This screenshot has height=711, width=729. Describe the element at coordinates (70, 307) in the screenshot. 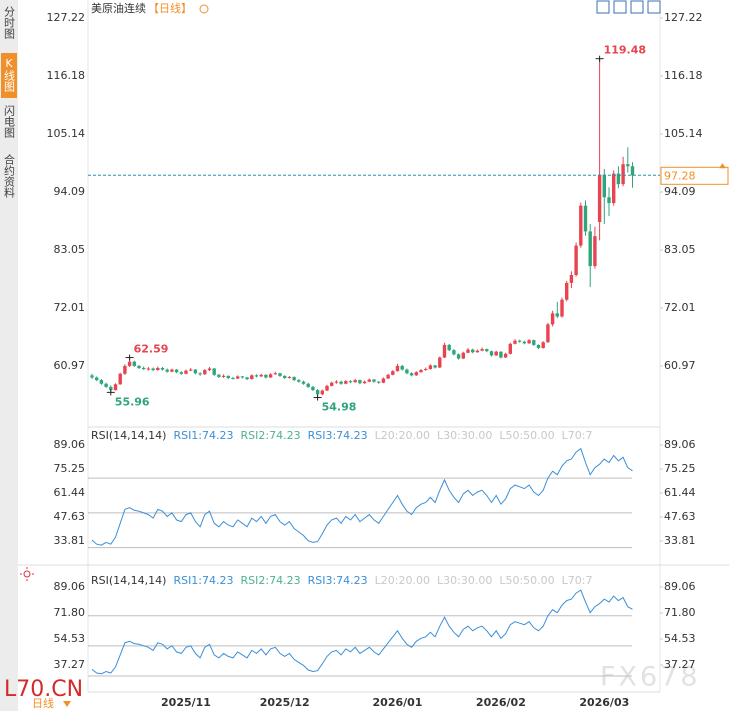

I see `y-tick-label: 72.01` at that location.